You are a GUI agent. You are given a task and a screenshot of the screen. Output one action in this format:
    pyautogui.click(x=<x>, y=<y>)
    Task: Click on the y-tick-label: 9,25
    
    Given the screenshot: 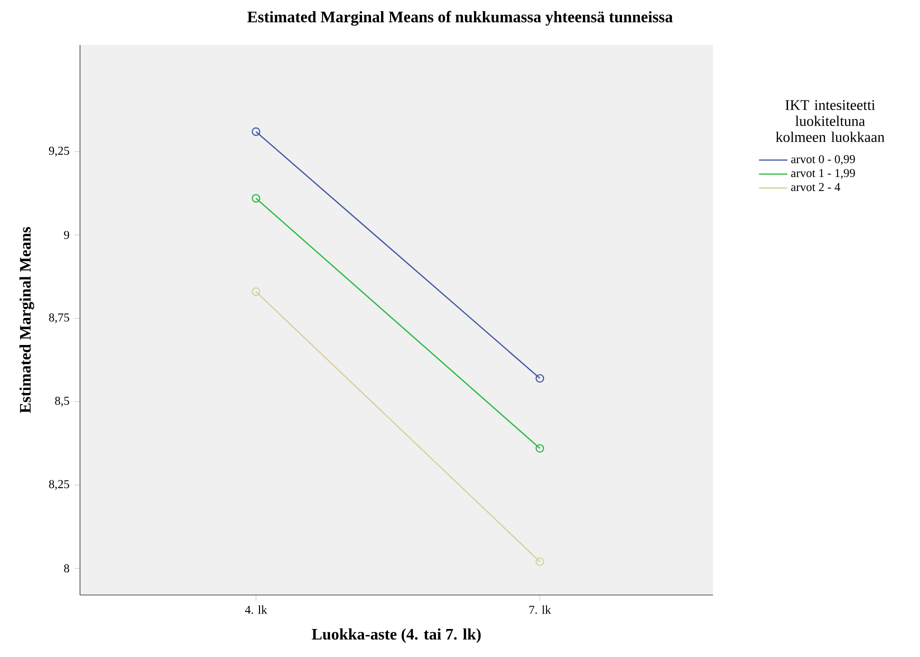 What is the action you would take?
    pyautogui.click(x=59, y=151)
    